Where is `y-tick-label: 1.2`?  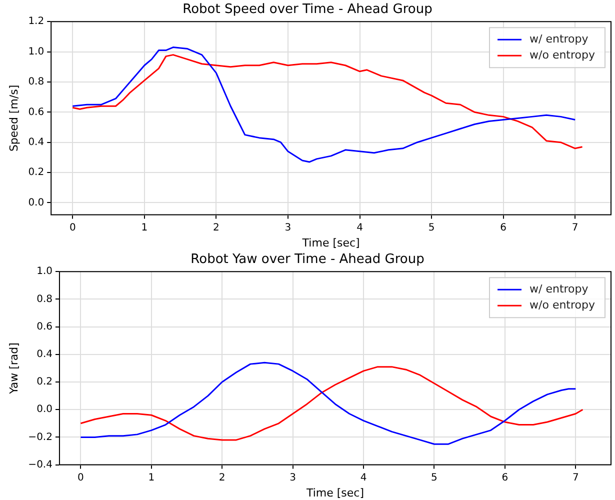
y-tick-label: 1.2 is located at coordinates (36, 22).